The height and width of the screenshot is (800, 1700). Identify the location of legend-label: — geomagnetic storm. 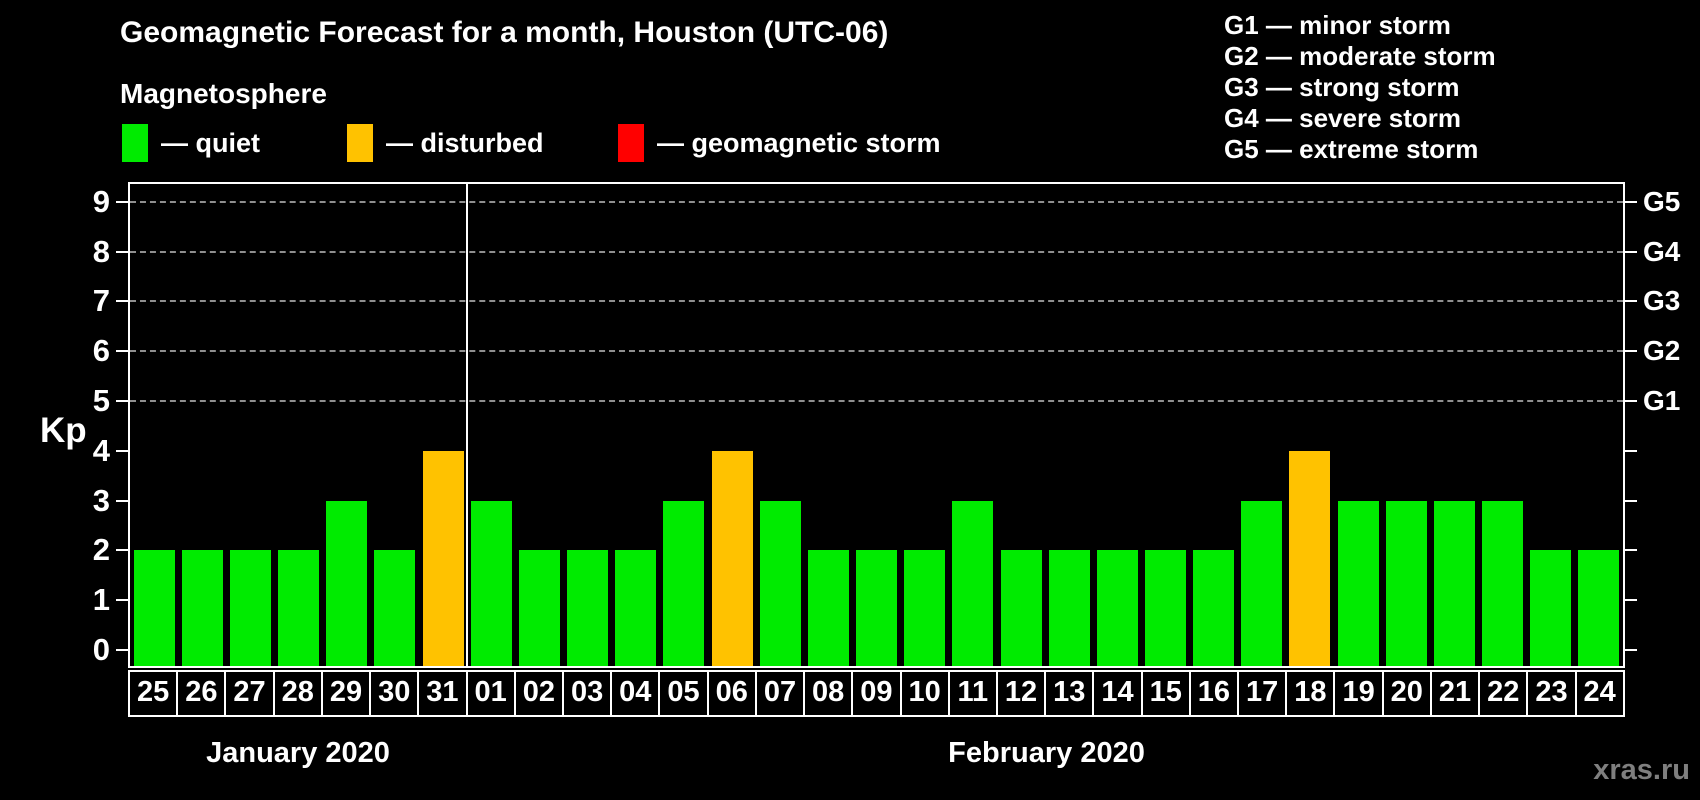
(799, 142).